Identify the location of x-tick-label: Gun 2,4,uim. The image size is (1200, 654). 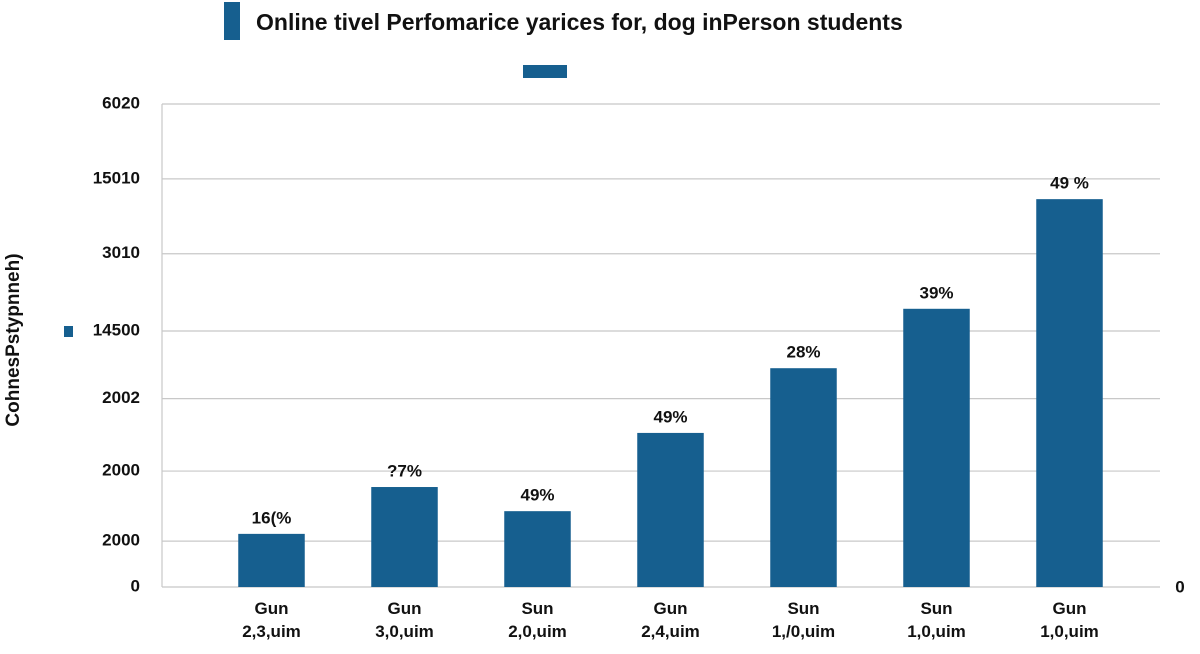
(670, 620).